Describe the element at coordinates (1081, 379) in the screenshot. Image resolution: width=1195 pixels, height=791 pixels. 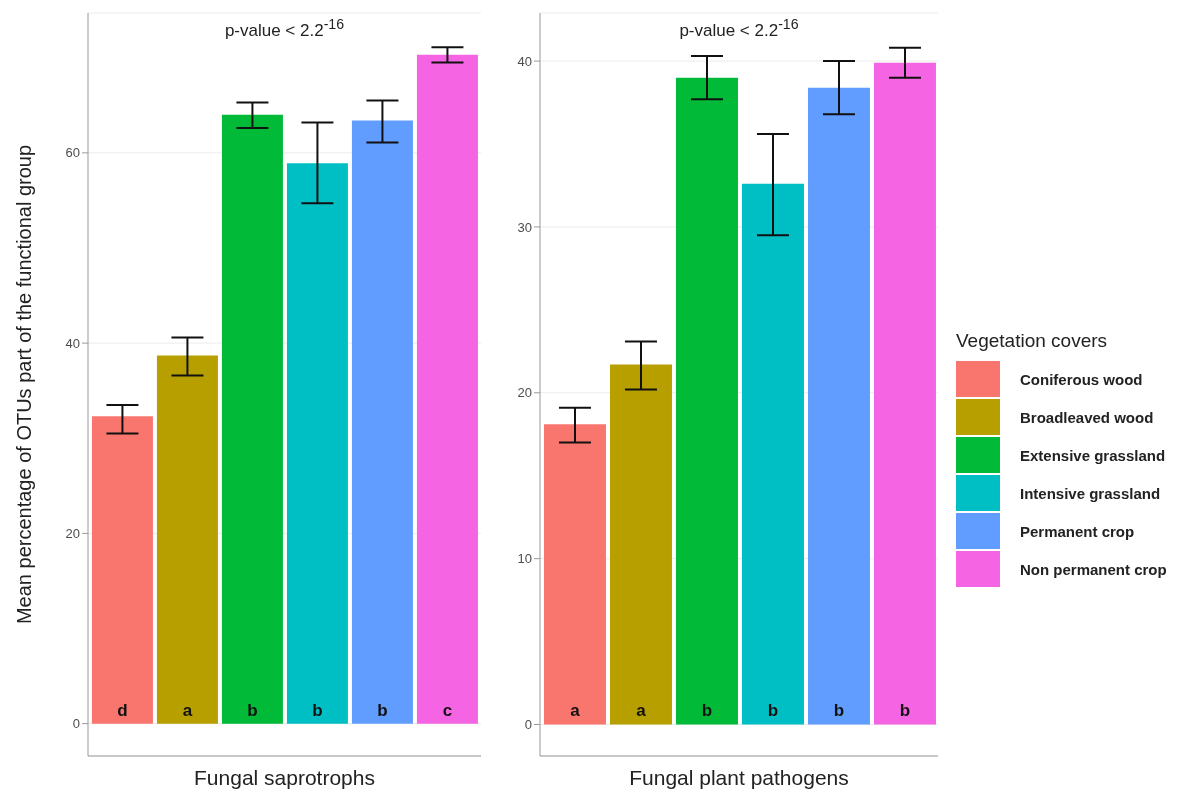
I see `legend-label: Coniferous wood` at that location.